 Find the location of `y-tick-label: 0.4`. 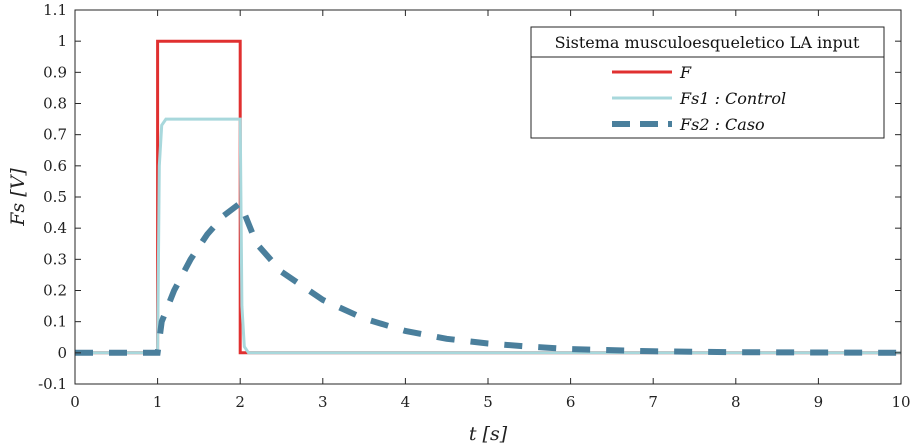

y-tick-label: 0.4 is located at coordinates (55, 228).